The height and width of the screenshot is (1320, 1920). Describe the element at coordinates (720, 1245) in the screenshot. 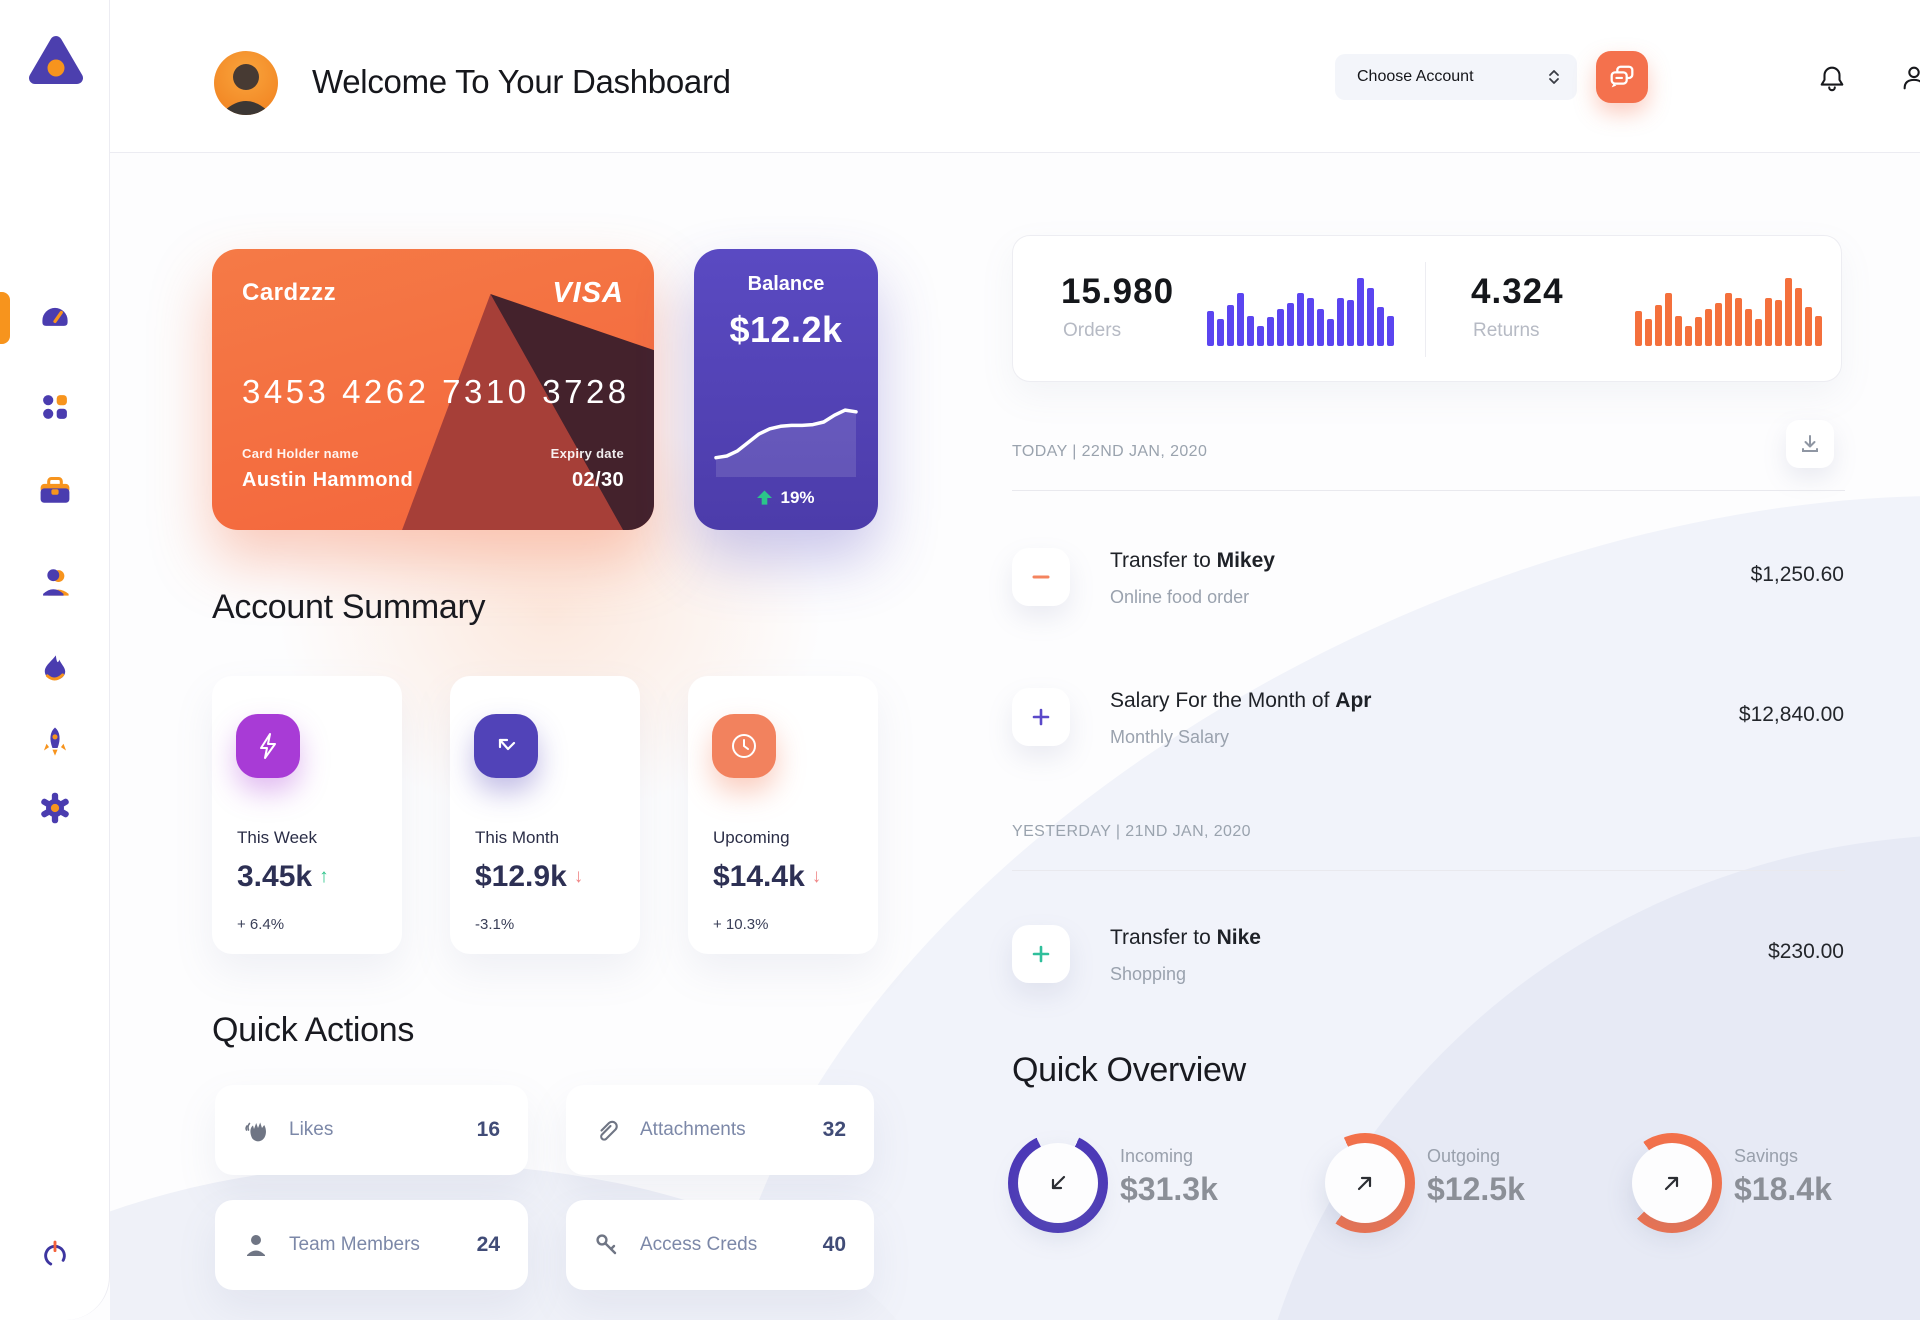

I see `quick-action-access-creds: Access Creds 40` at that location.